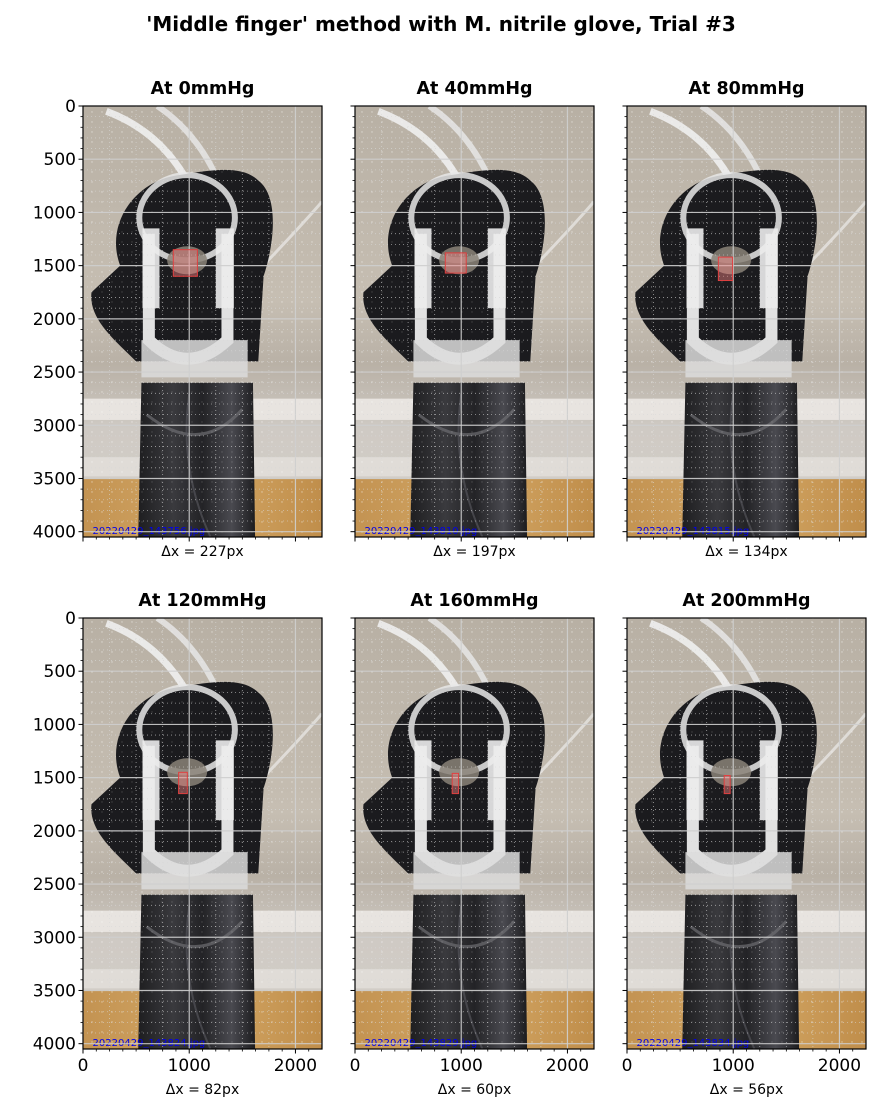 The height and width of the screenshot is (1120, 882). What do you see at coordinates (747, 89) in the screenshot?
I see `subplot-title: At 80mmHg` at bounding box center [747, 89].